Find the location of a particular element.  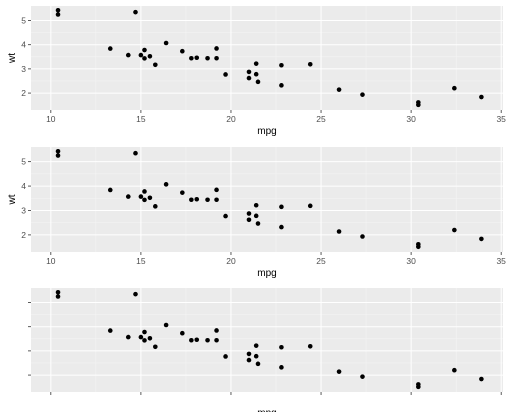

x-tick-label: 25 is located at coordinates (321, 119).